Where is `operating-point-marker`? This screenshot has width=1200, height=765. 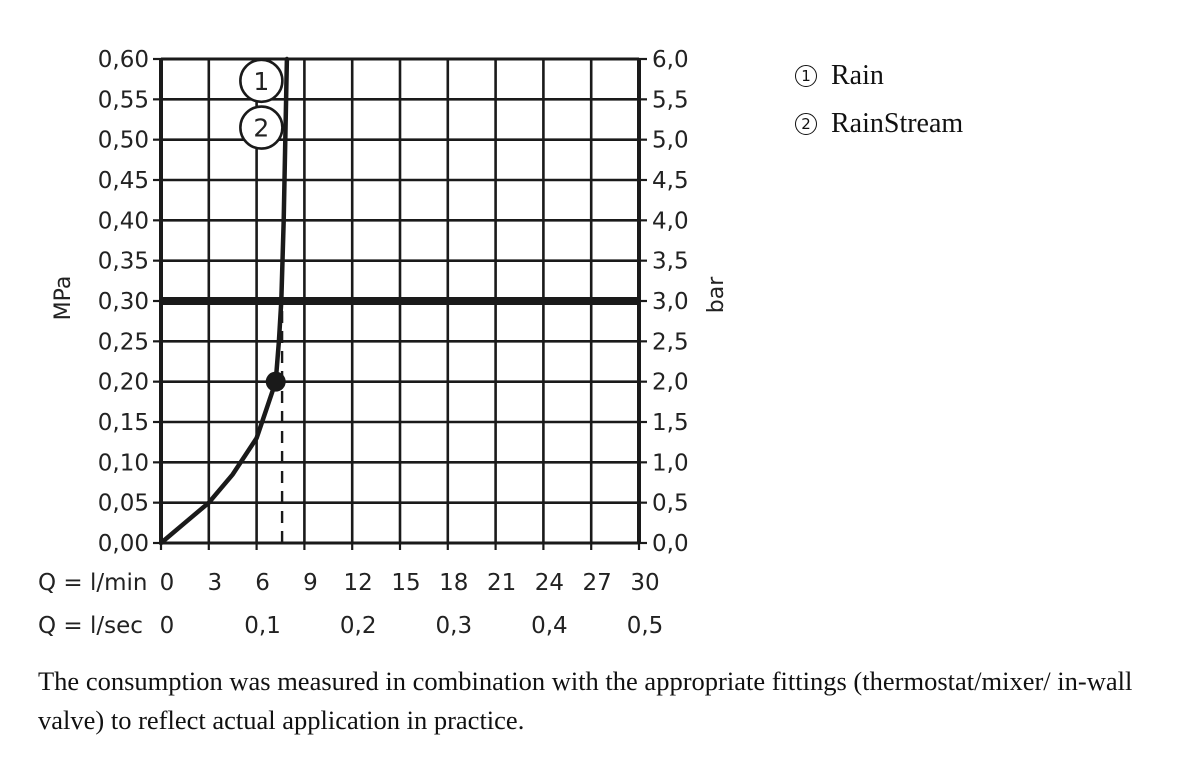
operating-point-marker is located at coordinates (275, 381).